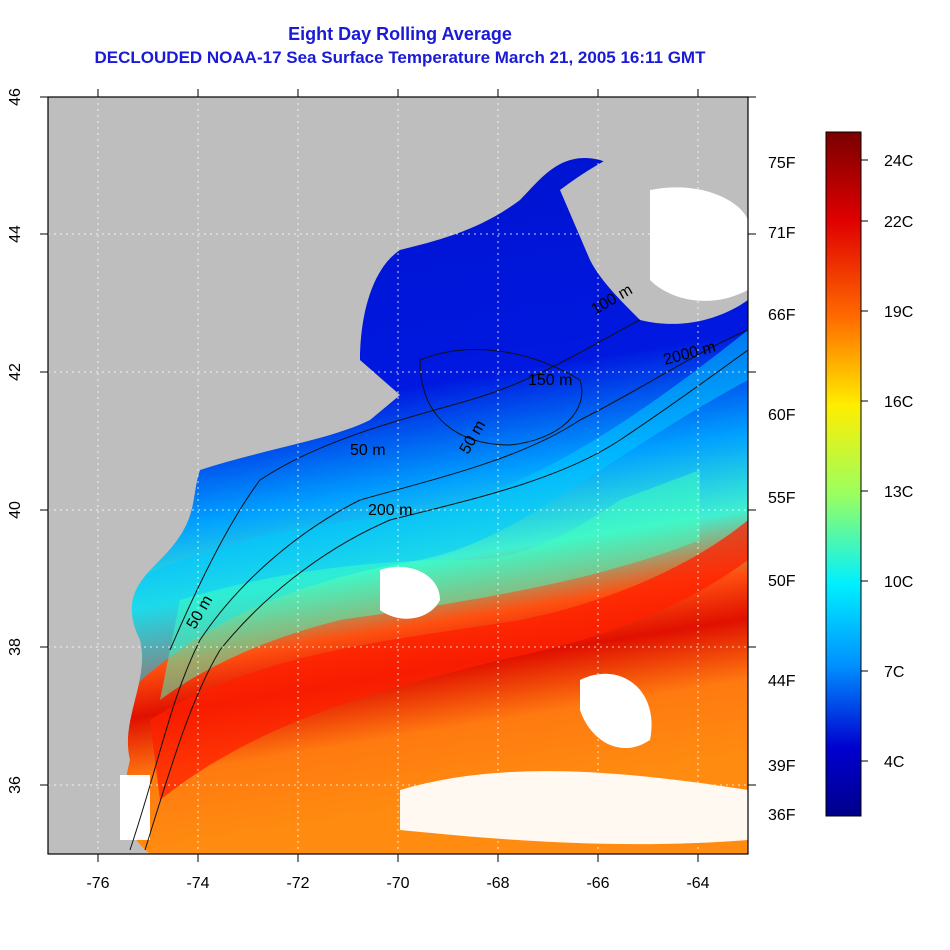 This screenshot has width=950, height=950. Describe the element at coordinates (400, 34) in the screenshot. I see `chart-title: Eight Day Rolling Average` at that location.